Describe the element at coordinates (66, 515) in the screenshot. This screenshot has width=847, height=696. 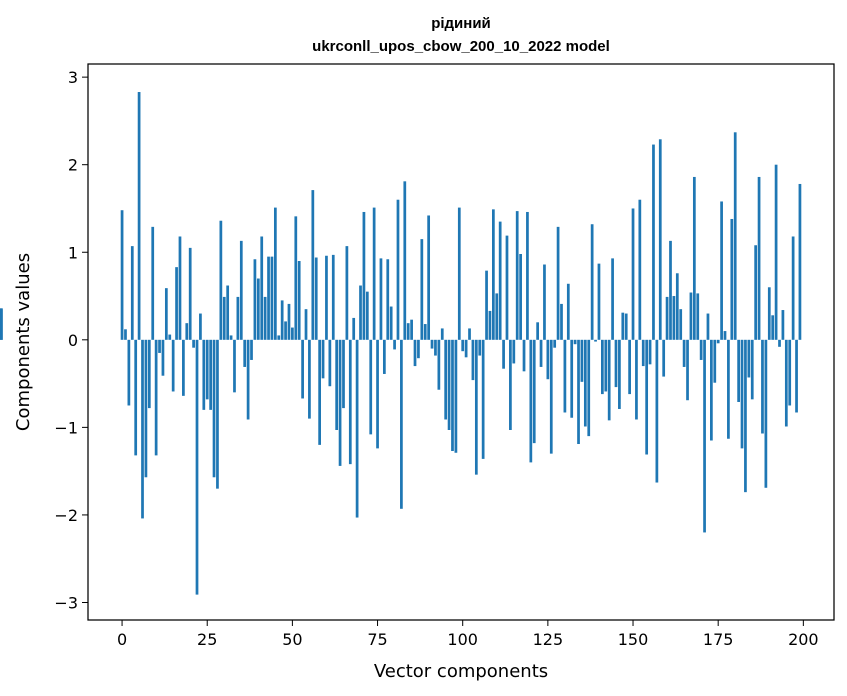
I see `y-tick-label: −2` at that location.